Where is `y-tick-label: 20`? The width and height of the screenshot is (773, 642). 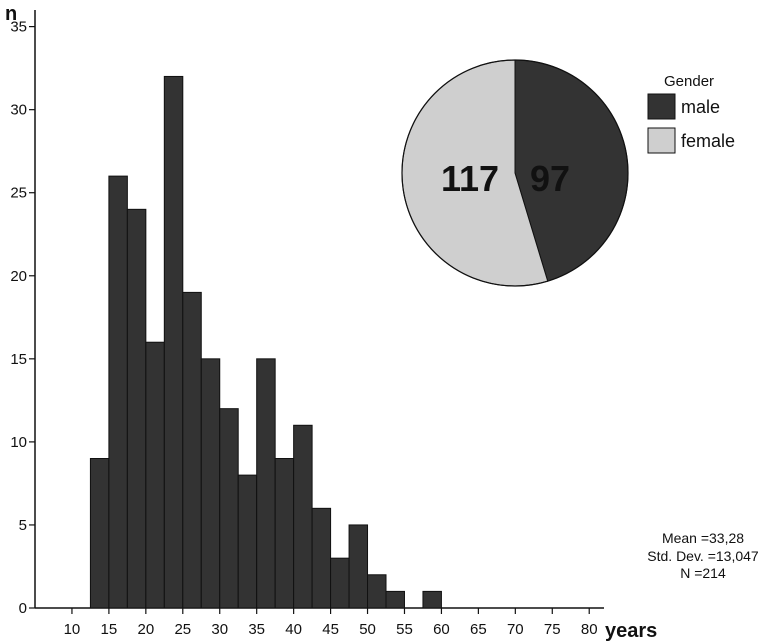
y-tick-label: 20 is located at coordinates (18, 276).